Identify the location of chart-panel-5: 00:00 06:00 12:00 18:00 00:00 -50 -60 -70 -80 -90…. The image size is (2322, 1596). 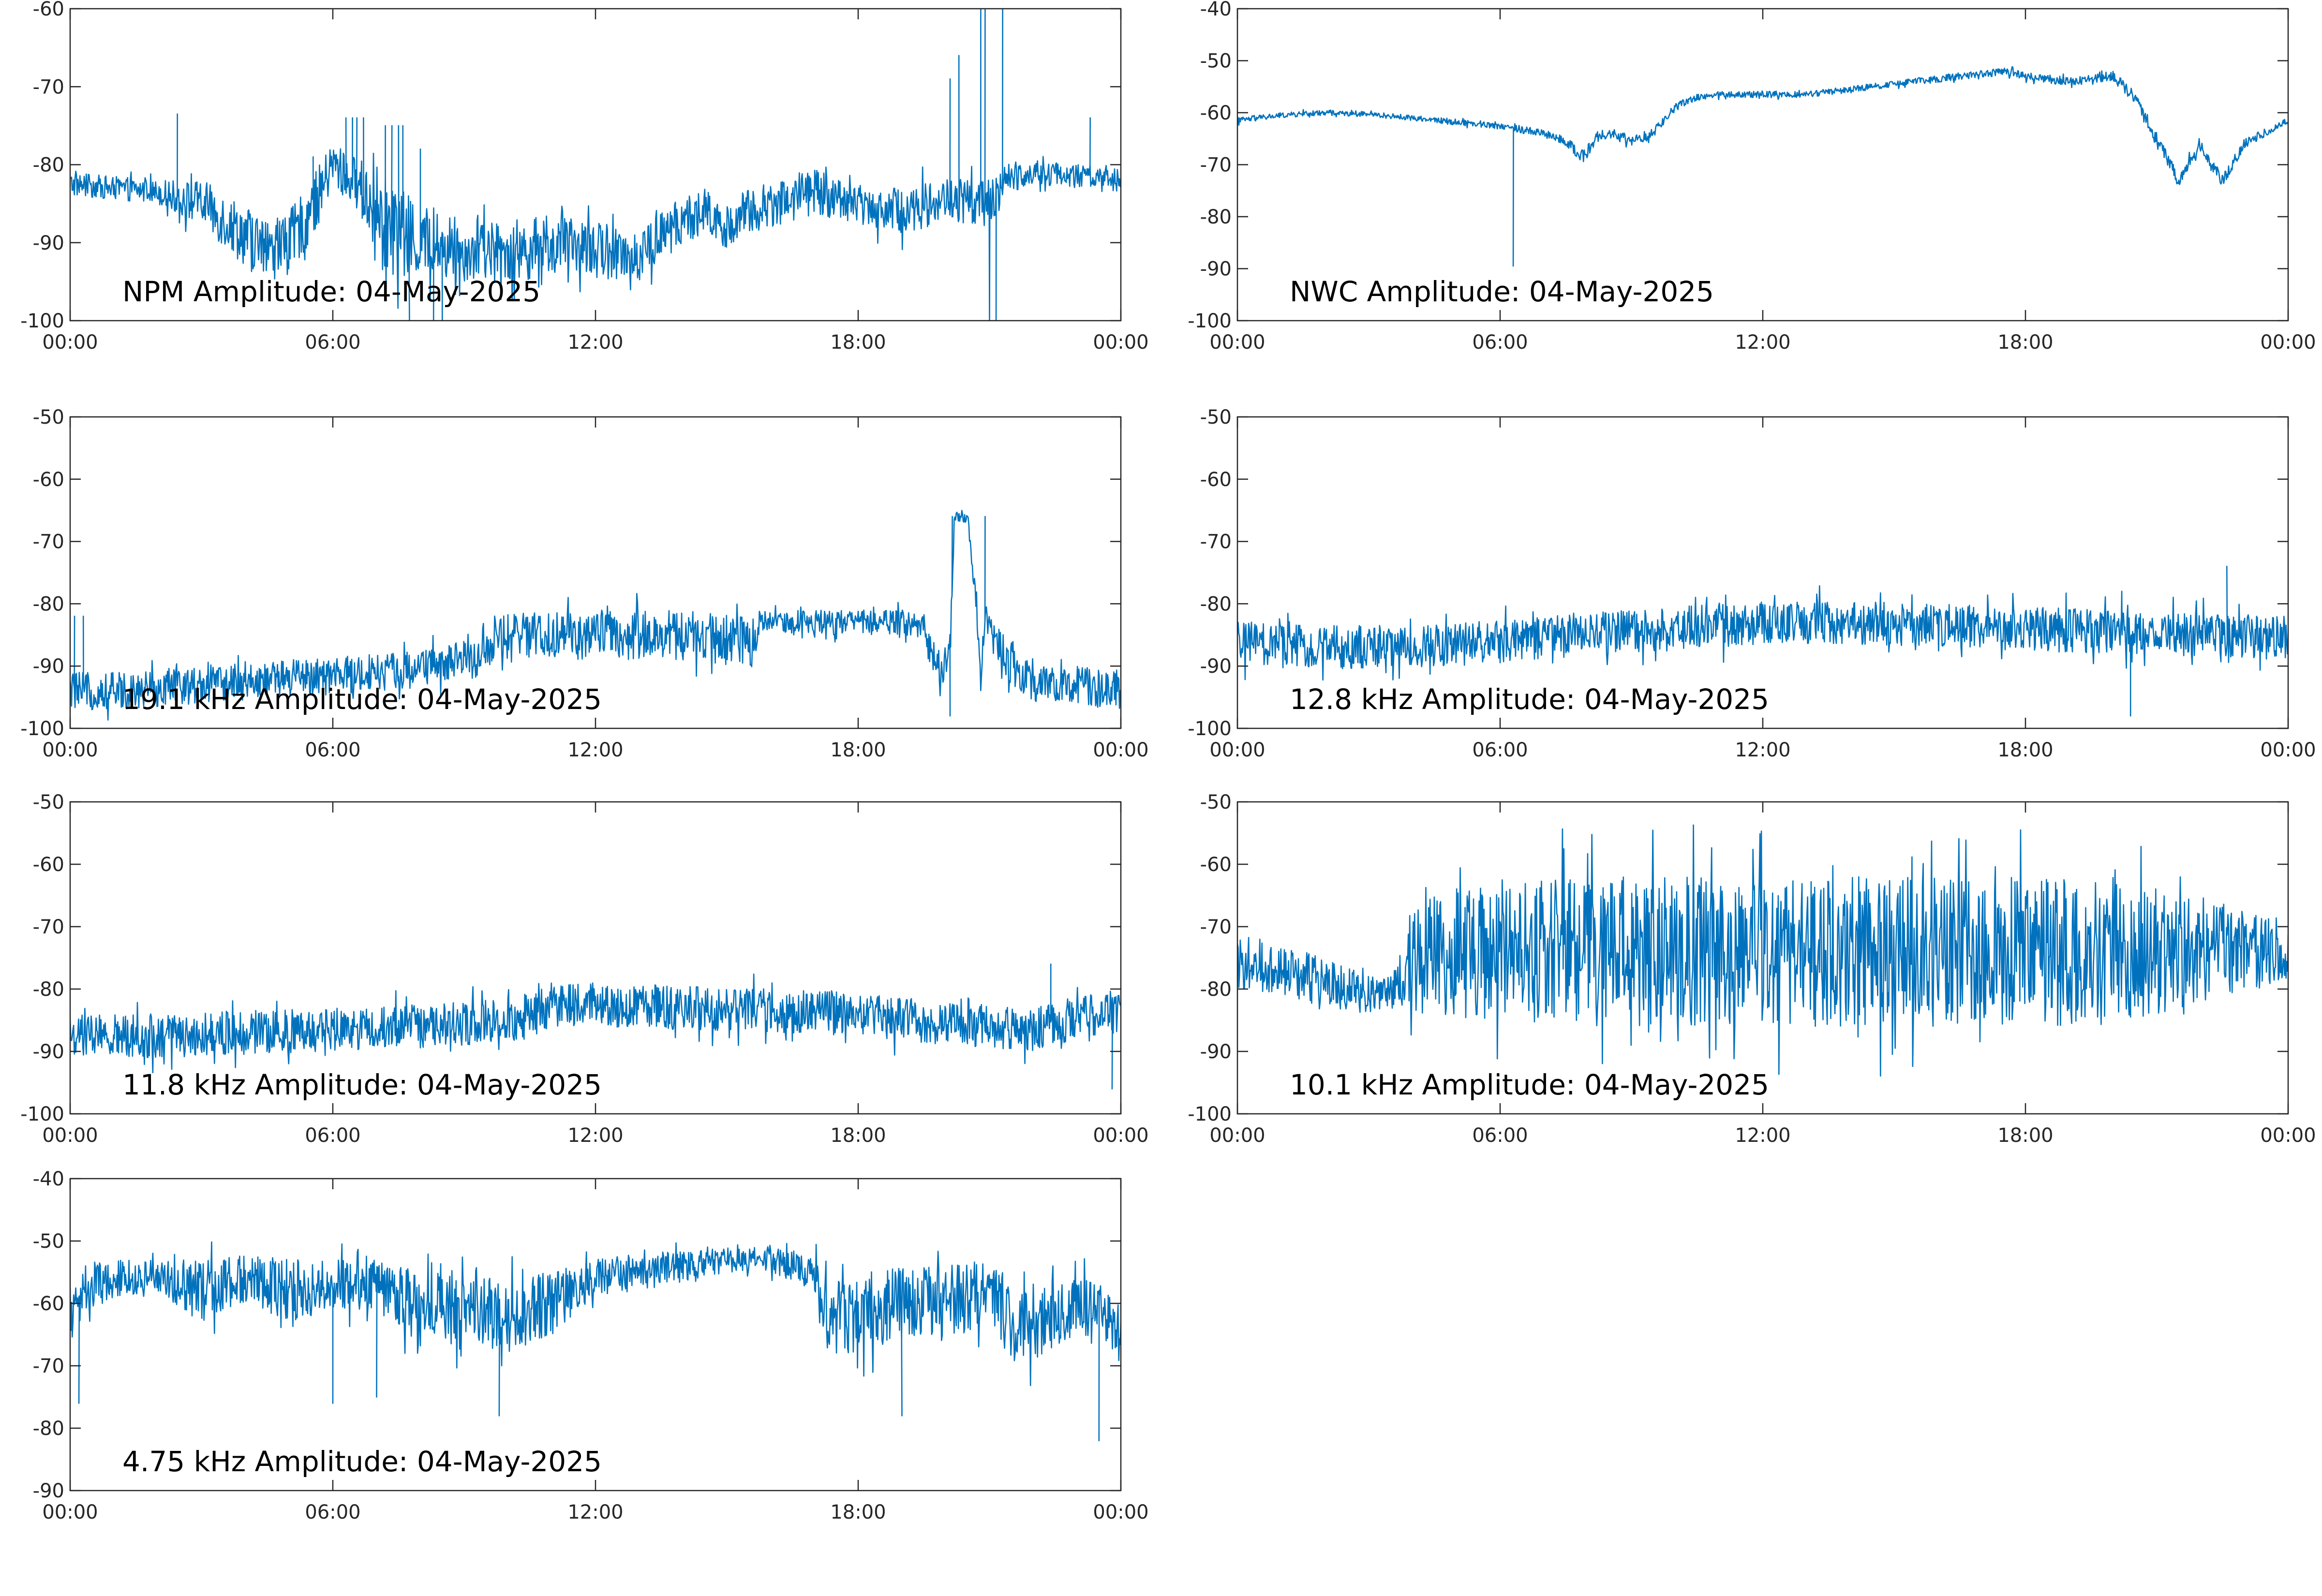
(578, 974).